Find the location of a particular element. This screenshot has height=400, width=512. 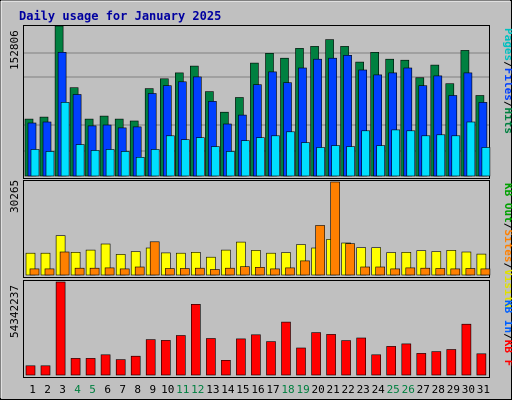

x-tick-label: 12 is located at coordinates (197, 389).